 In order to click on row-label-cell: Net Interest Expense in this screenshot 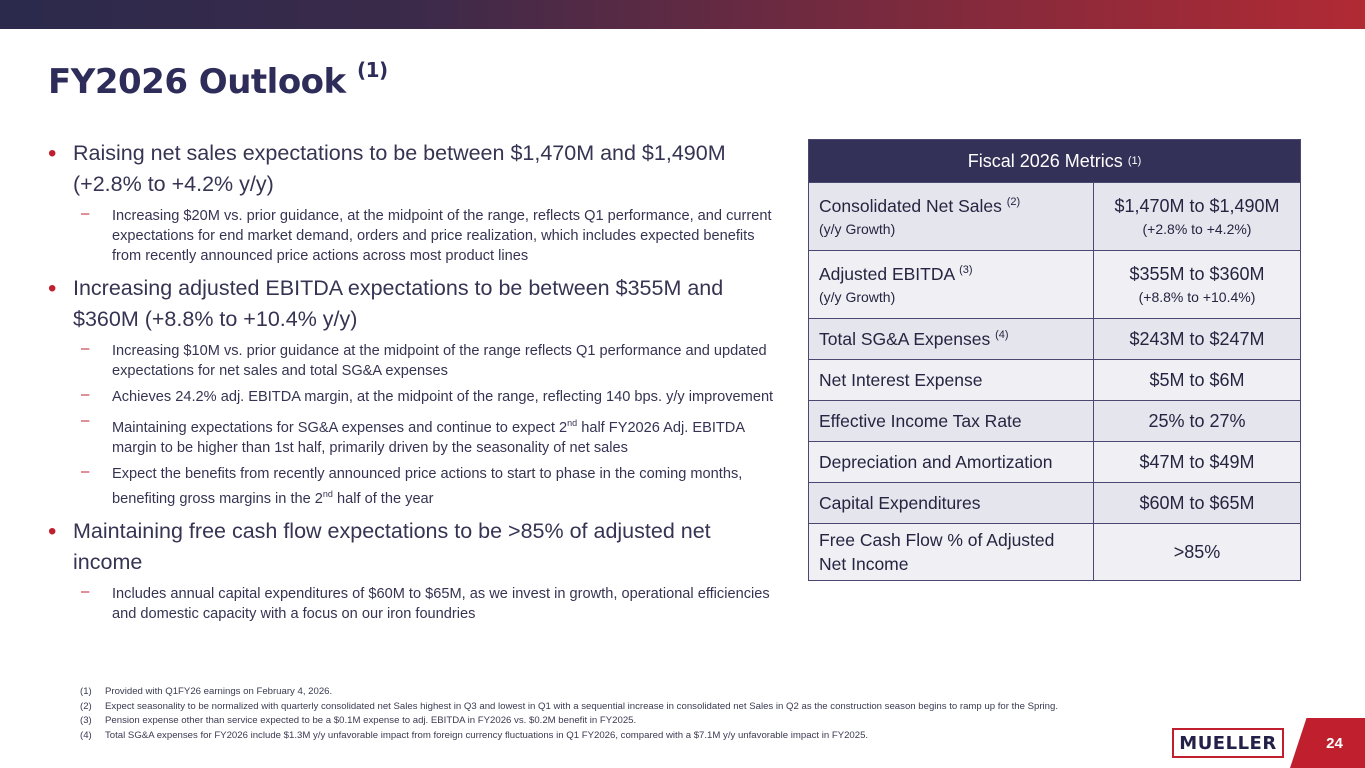, I will do `click(951, 380)`.